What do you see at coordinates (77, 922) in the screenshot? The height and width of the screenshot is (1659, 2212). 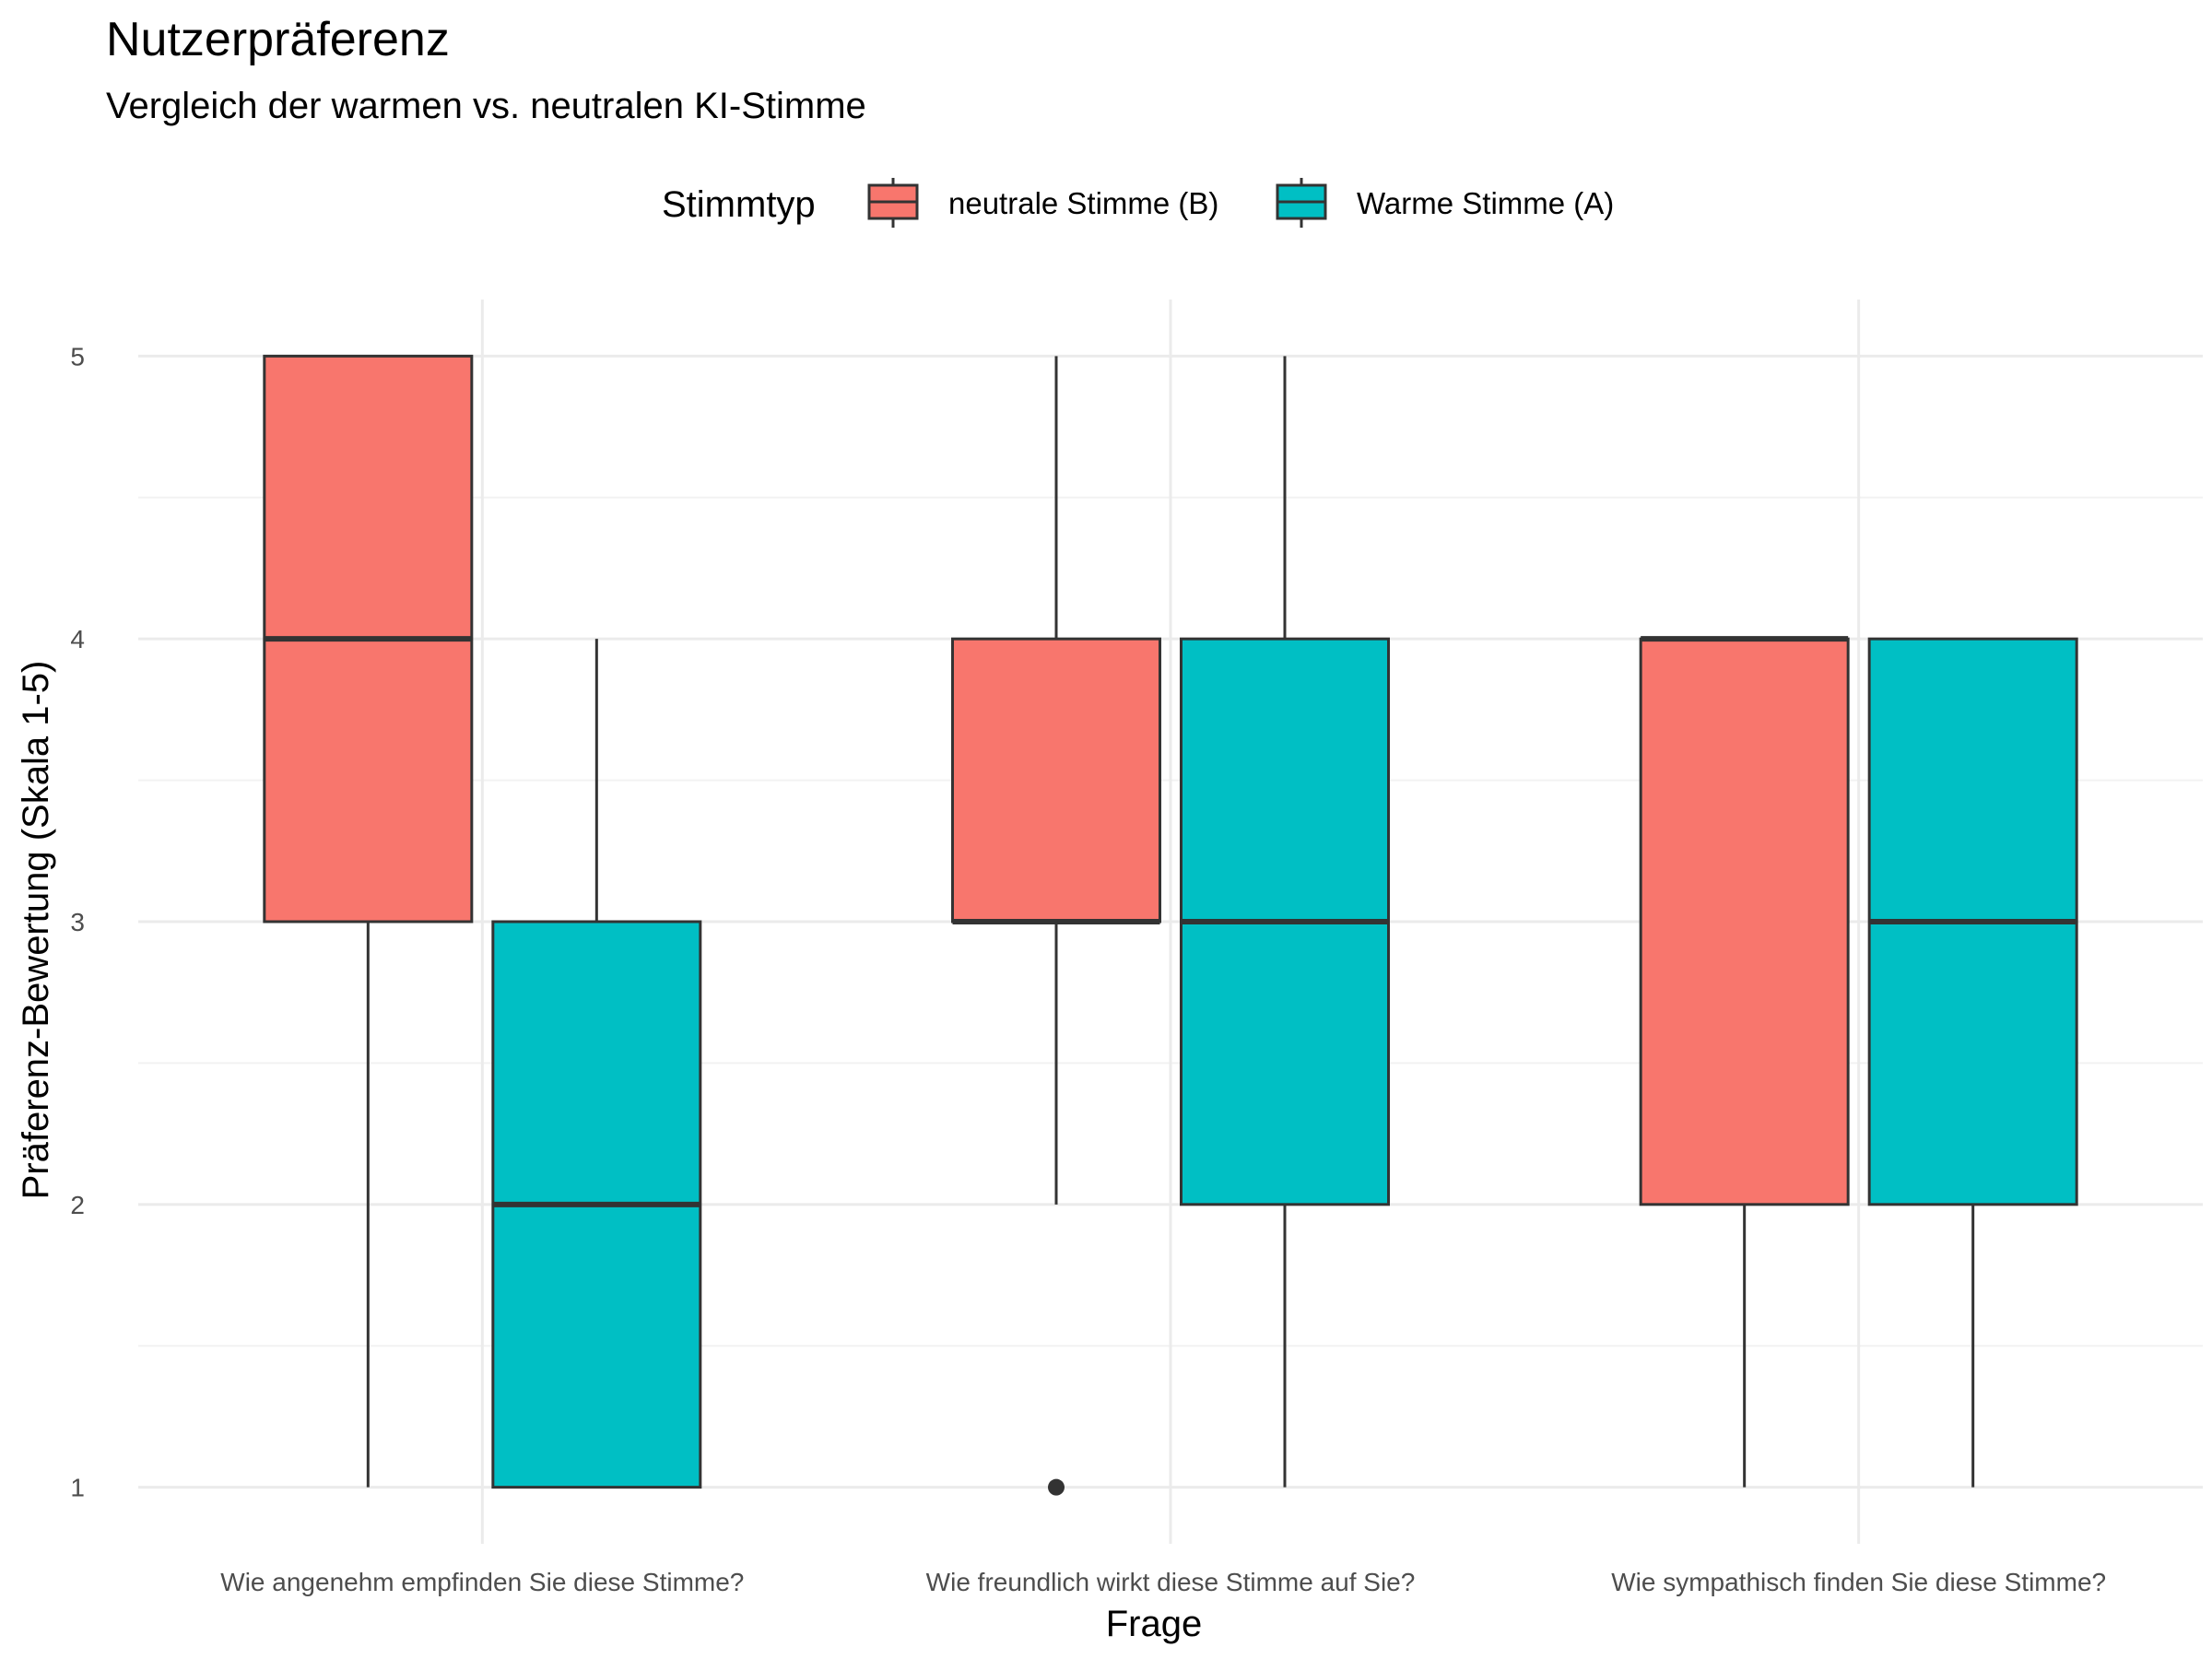 I see `y-tick-label: 3` at bounding box center [77, 922].